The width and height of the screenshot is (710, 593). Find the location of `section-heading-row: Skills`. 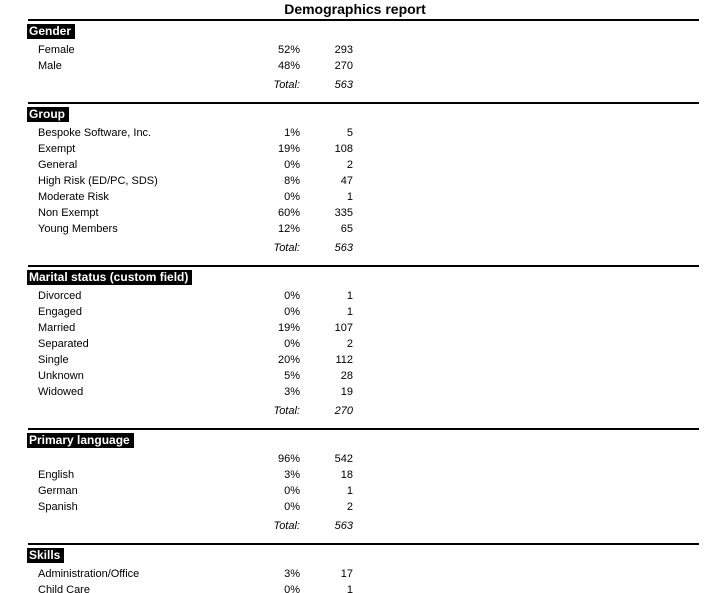

section-heading-row: Skills is located at coordinates (368, 555).